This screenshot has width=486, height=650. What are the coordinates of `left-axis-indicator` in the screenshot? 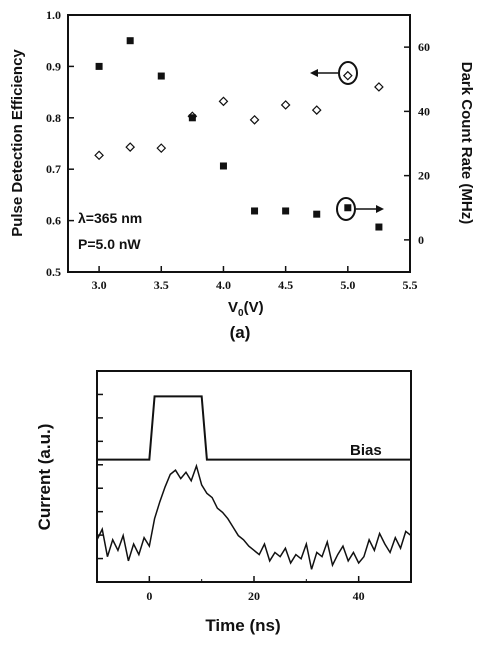 It's located at (334, 73).